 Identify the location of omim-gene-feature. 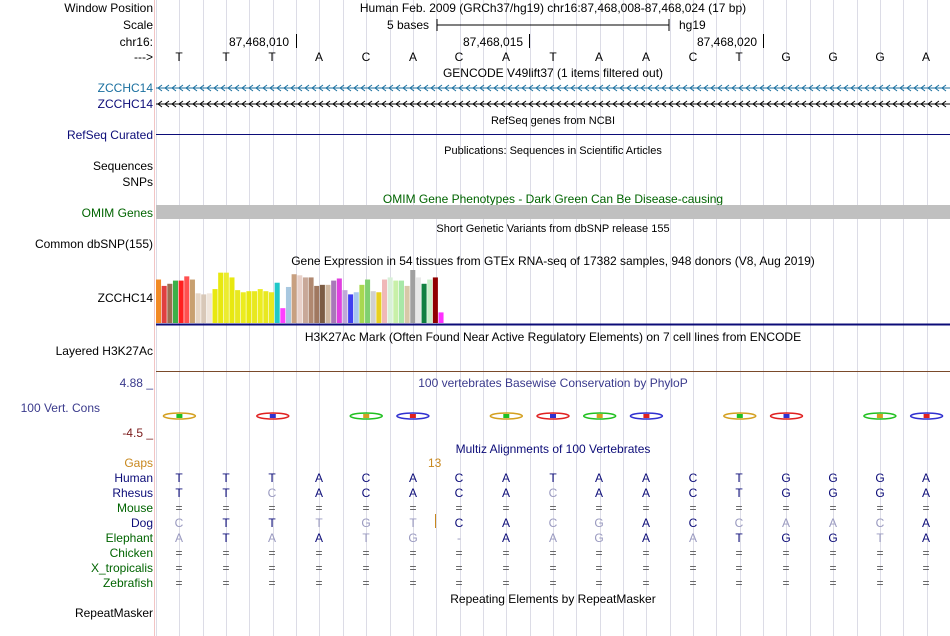
(553, 212).